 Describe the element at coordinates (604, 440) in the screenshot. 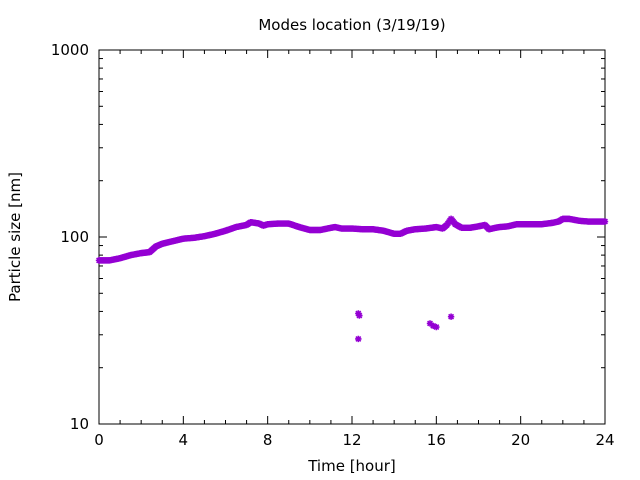

I see `x-tick-label: 24` at that location.